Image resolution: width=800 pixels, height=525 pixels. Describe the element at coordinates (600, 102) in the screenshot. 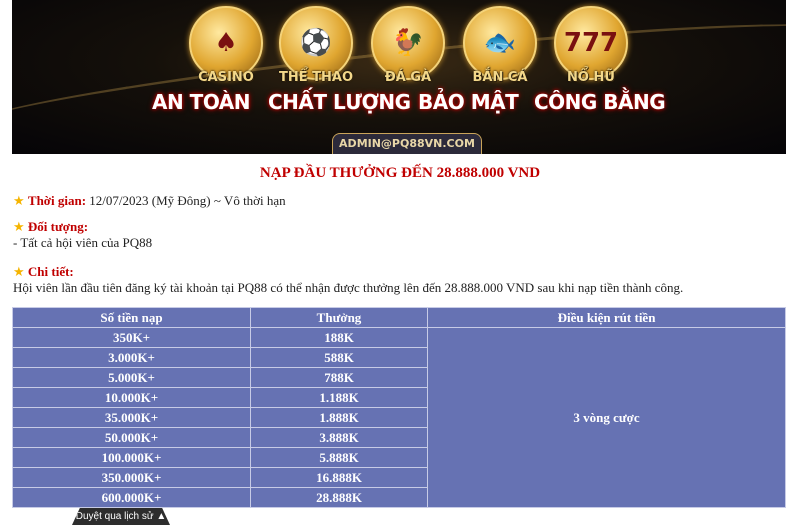

I see `slogan: CÔNG BẰNG` at that location.